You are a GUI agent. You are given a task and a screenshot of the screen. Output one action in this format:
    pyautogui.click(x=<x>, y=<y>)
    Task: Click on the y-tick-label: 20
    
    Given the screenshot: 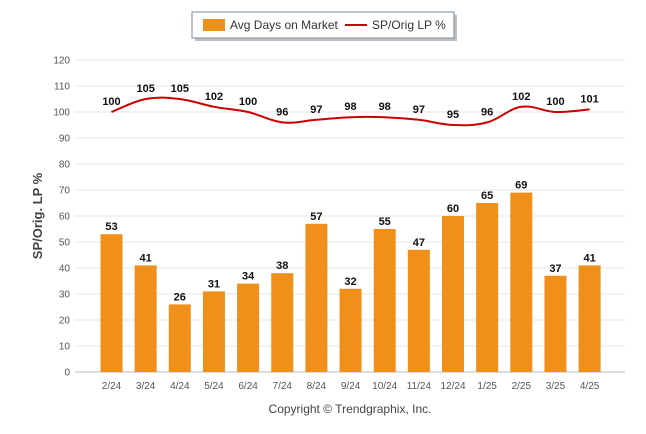 What is the action you would take?
    pyautogui.click(x=65, y=321)
    